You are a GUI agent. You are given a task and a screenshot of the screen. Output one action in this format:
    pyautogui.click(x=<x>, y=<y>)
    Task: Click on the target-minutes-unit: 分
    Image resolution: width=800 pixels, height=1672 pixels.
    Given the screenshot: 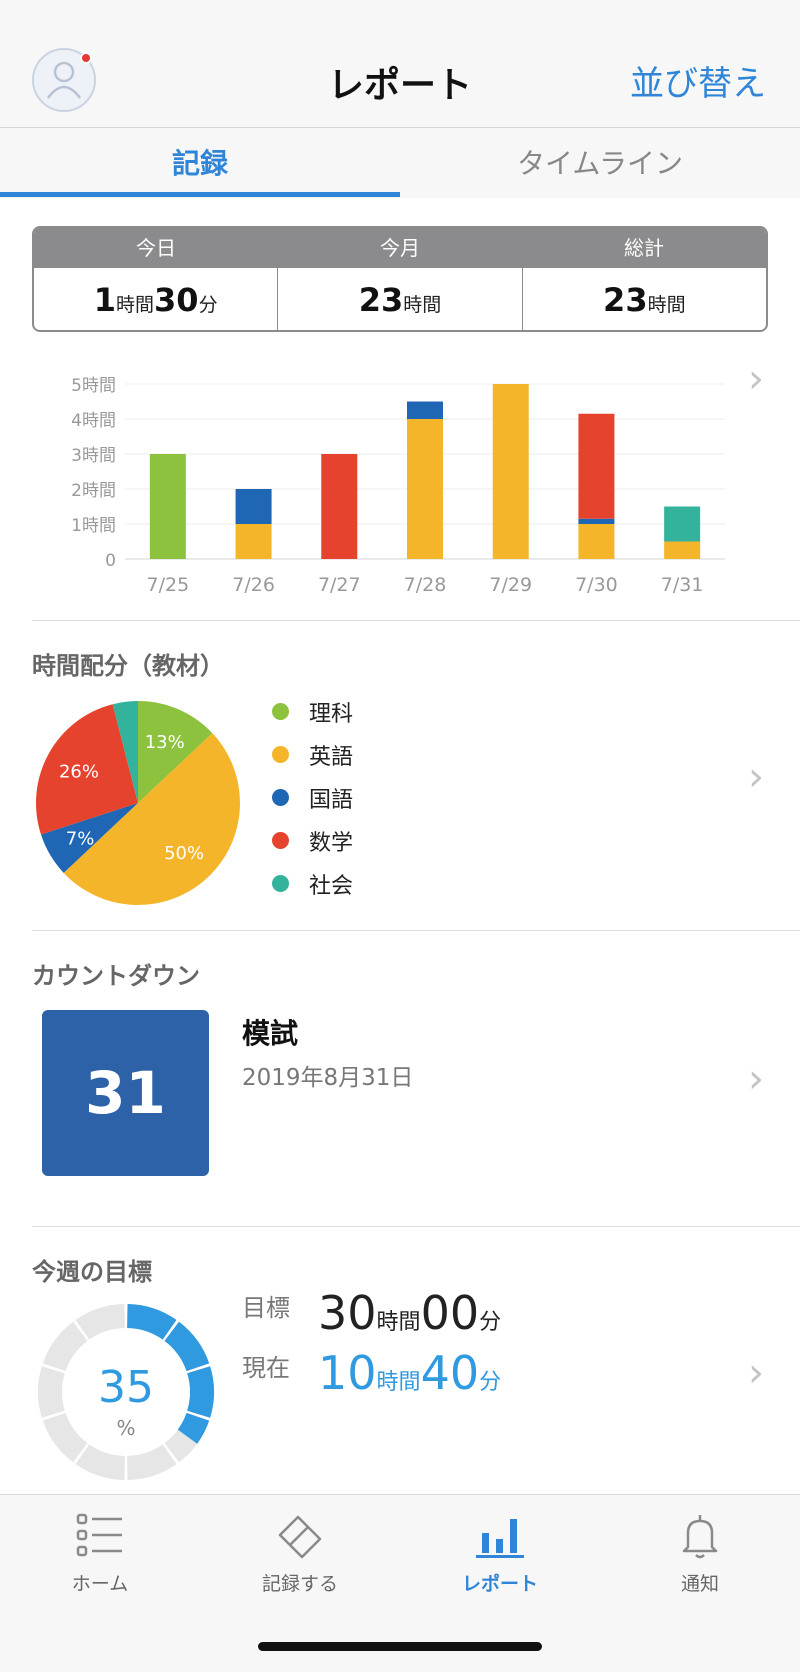 What is the action you would take?
    pyautogui.click(x=490, y=1322)
    